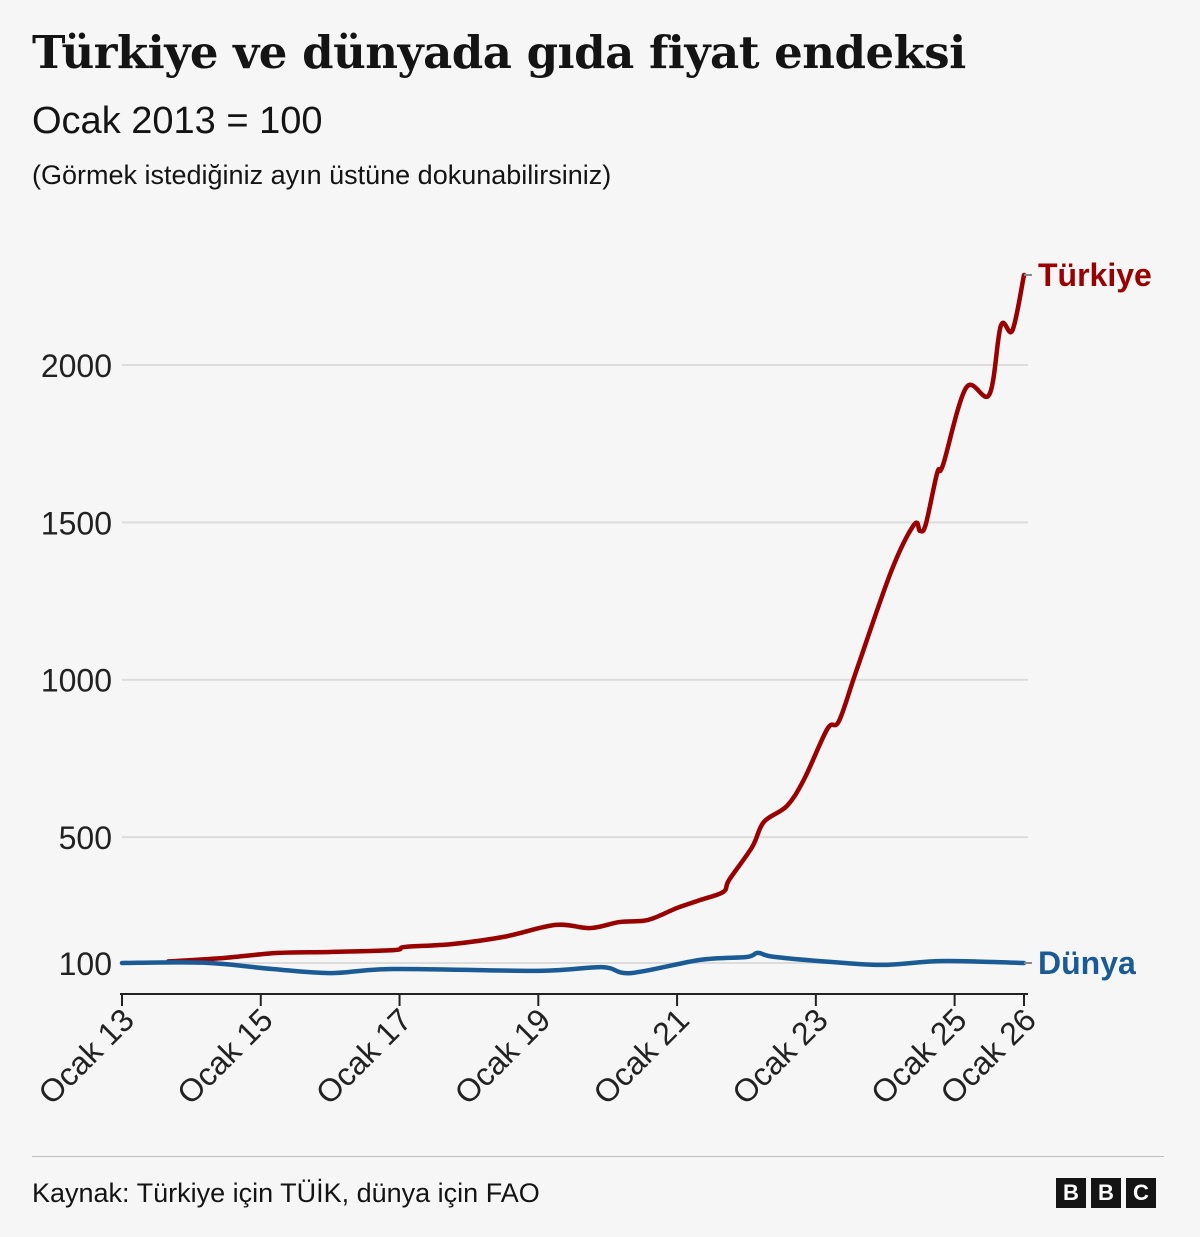  Describe the element at coordinates (1141, 1193) in the screenshot. I see `bbc-logo-letter: C` at that location.